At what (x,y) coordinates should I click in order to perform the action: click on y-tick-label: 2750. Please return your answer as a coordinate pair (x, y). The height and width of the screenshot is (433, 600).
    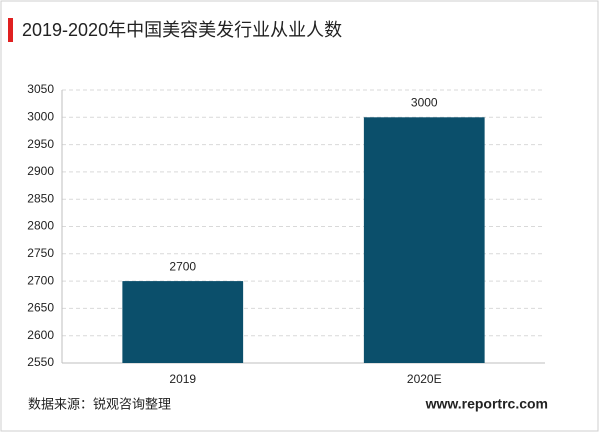
    Looking at the image, I should click on (40, 253).